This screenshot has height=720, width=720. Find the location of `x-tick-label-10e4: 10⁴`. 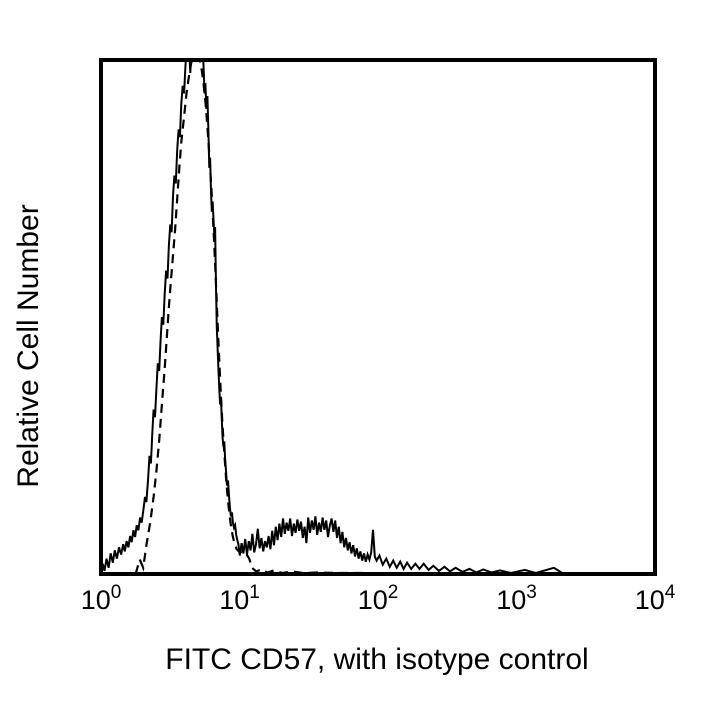

x-tick-label-10e4: 10⁴ is located at coordinates (655, 598).